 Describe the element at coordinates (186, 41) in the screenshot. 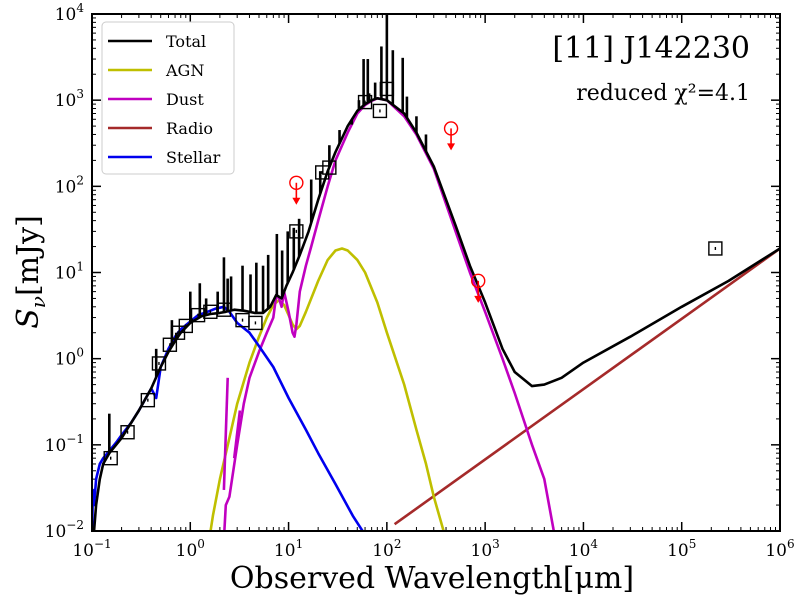

I see `legend-label-total: Total` at that location.